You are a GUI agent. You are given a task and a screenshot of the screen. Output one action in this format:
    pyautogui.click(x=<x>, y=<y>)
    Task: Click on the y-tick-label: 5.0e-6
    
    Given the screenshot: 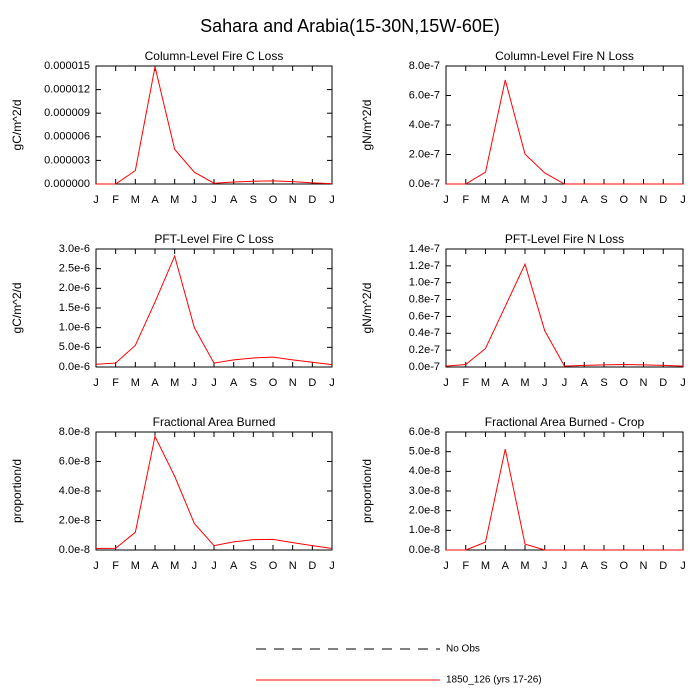 What is the action you would take?
    pyautogui.click(x=74, y=347)
    